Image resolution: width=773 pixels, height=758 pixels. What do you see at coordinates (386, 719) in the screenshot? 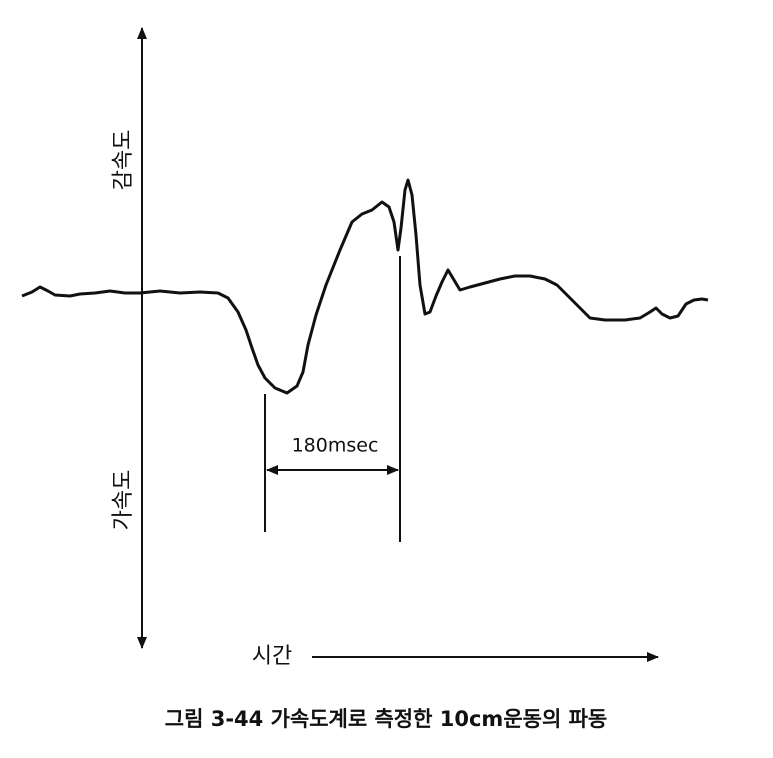
I see `caption: 그림 3-44 가속도계로 측정한 10cm운동의 파동` at bounding box center [386, 719].